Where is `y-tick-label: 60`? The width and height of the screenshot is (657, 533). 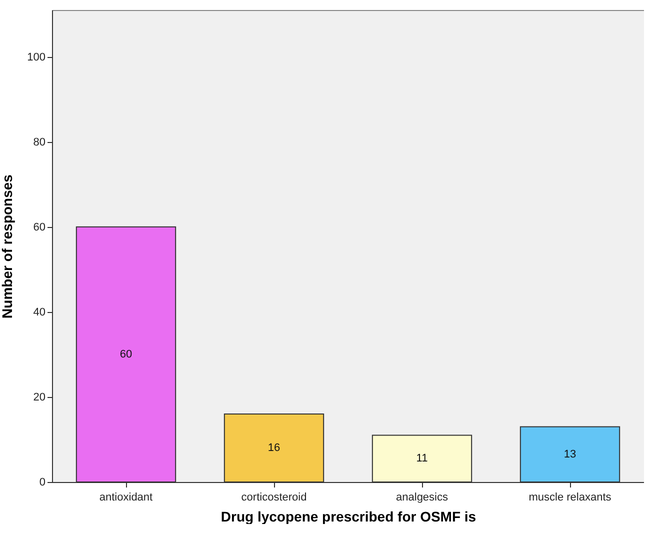 y-tick-label: 60 is located at coordinates (39, 227).